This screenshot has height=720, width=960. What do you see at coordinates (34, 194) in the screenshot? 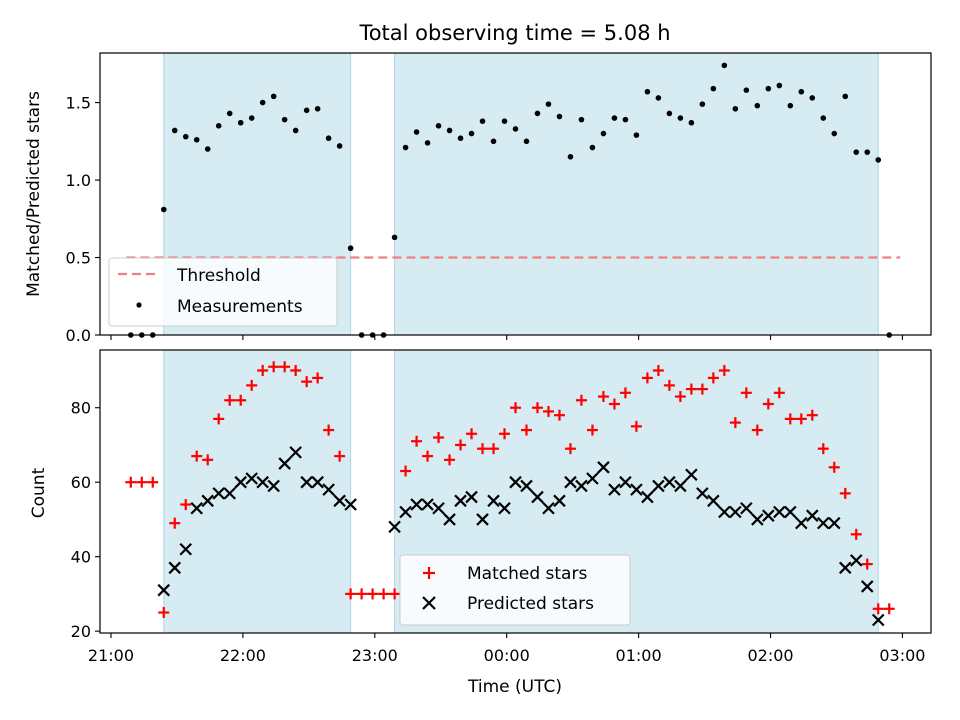
I see `top-y-axis-label: Matched/Predicted stars` at bounding box center [34, 194].